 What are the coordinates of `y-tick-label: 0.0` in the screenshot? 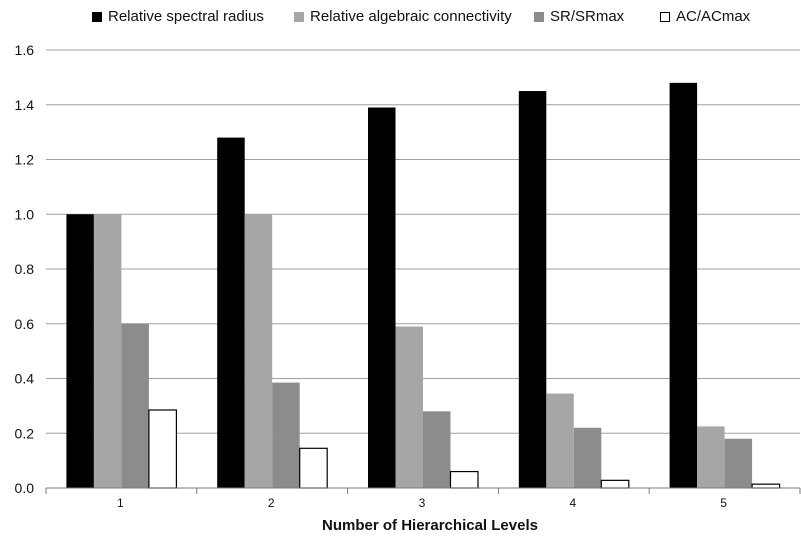 It's located at (25, 488).